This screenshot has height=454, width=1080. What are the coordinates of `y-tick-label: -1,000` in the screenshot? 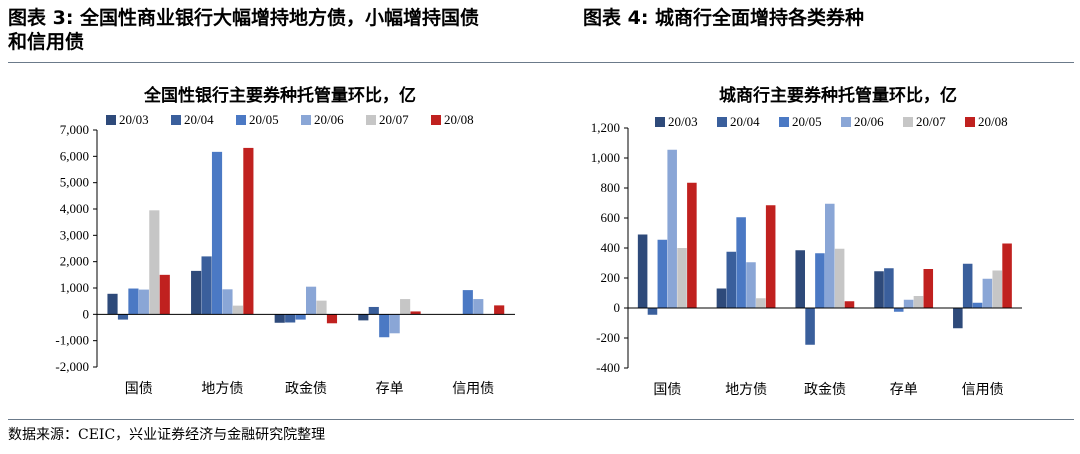 It's located at (72, 340).